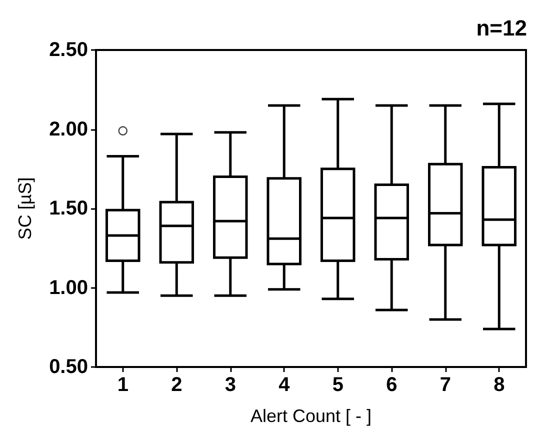 Image resolution: width=548 pixels, height=438 pixels. I want to click on x-axis-title: Alert Count [ - ], so click(311, 416).